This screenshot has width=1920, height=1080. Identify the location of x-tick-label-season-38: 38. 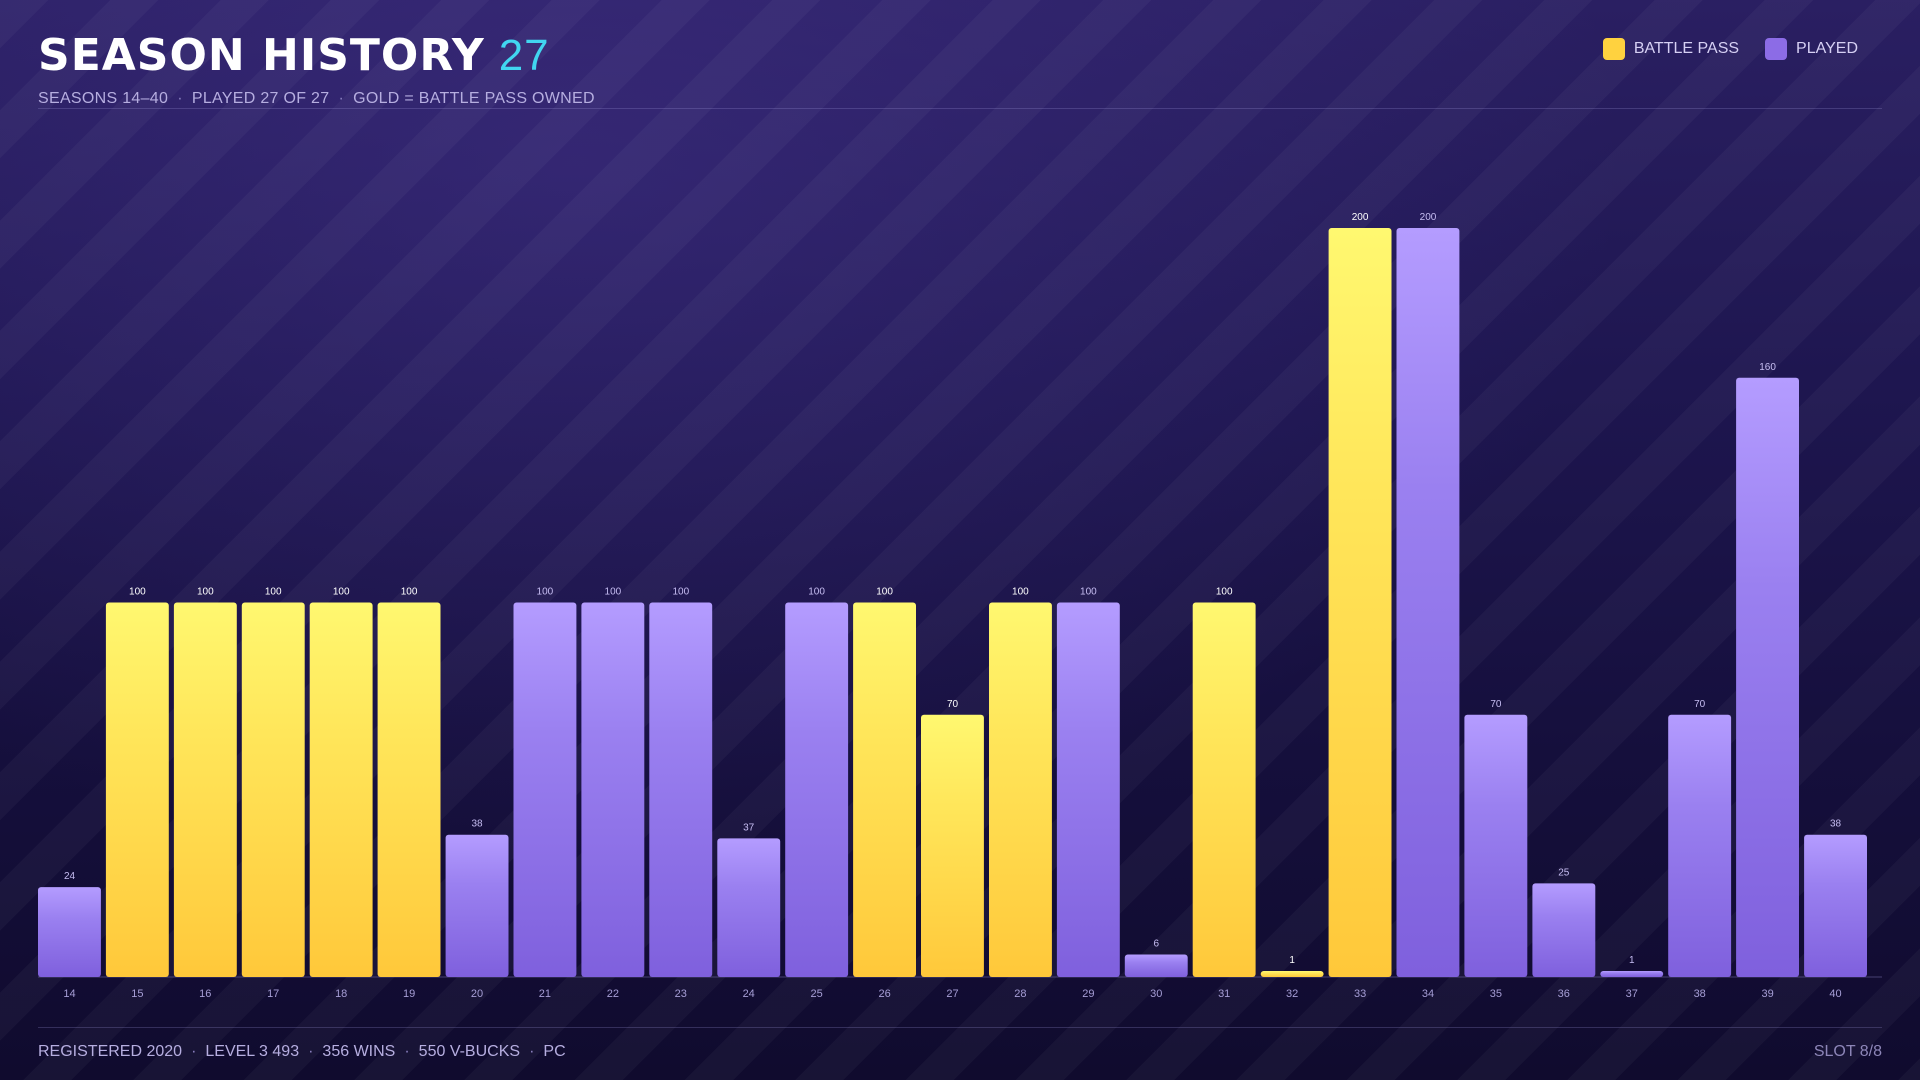
(1700, 994).